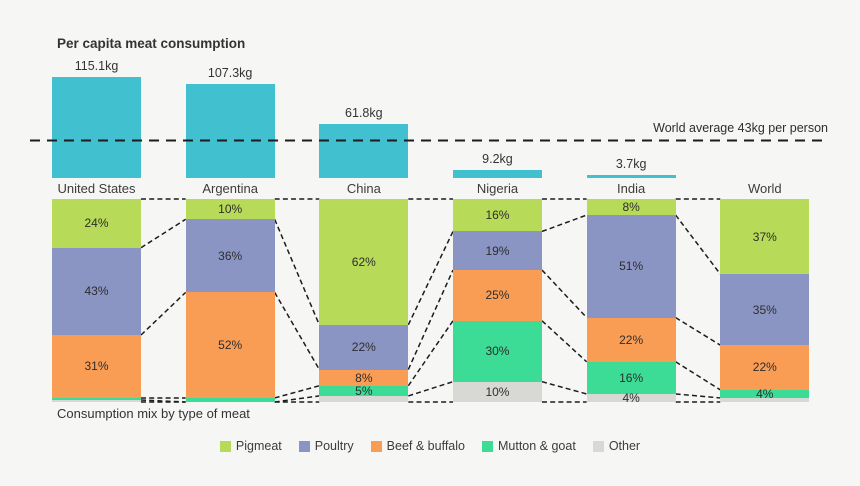  I want to click on segment-percent-label: 51%, so click(631, 266).